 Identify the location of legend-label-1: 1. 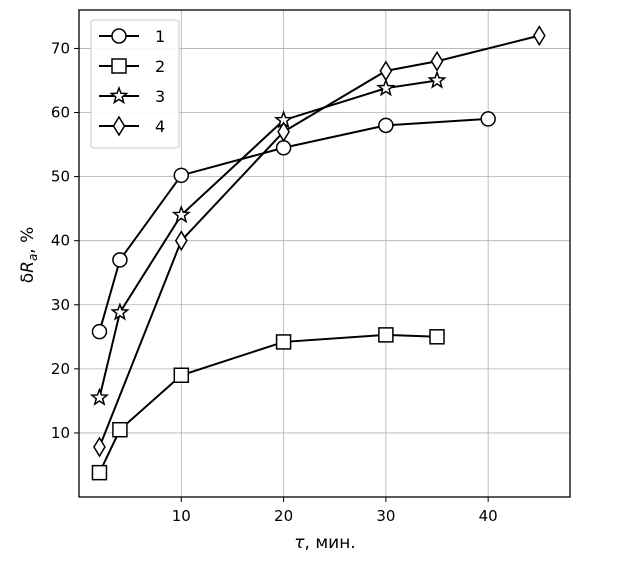
(160, 36).